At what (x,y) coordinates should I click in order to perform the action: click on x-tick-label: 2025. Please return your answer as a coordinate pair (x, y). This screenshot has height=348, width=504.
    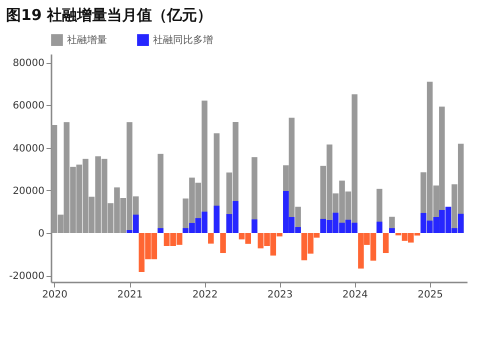
    Looking at the image, I should click on (431, 295).